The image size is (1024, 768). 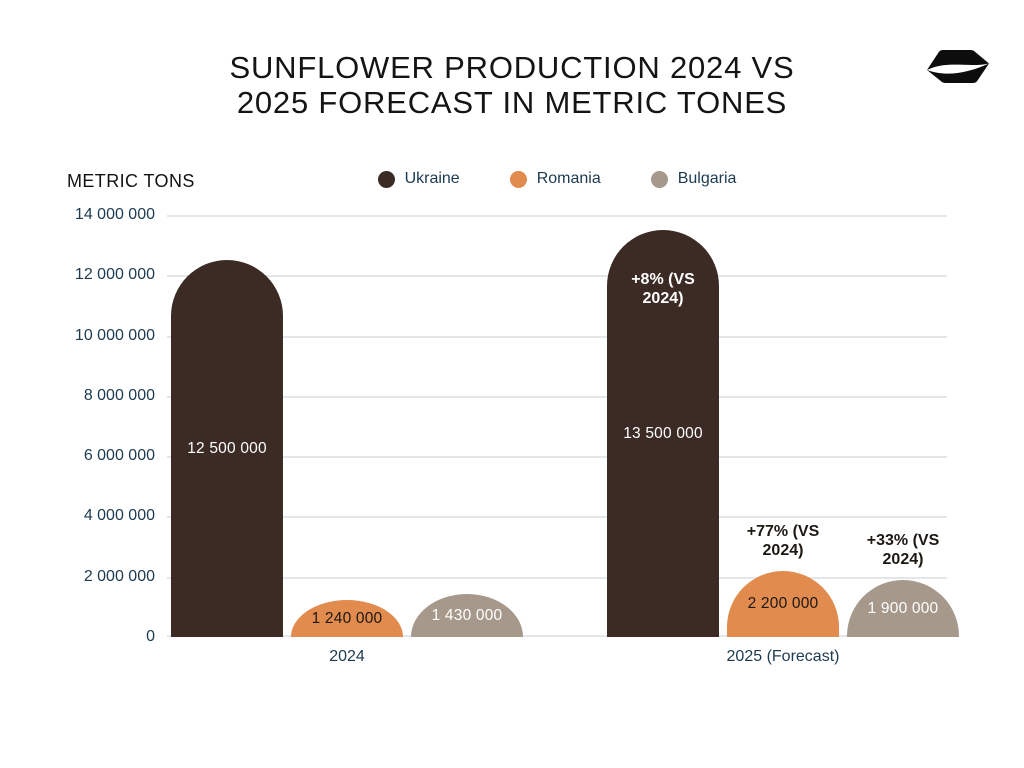 I want to click on x-axis-label: 2024, so click(x=347, y=656).